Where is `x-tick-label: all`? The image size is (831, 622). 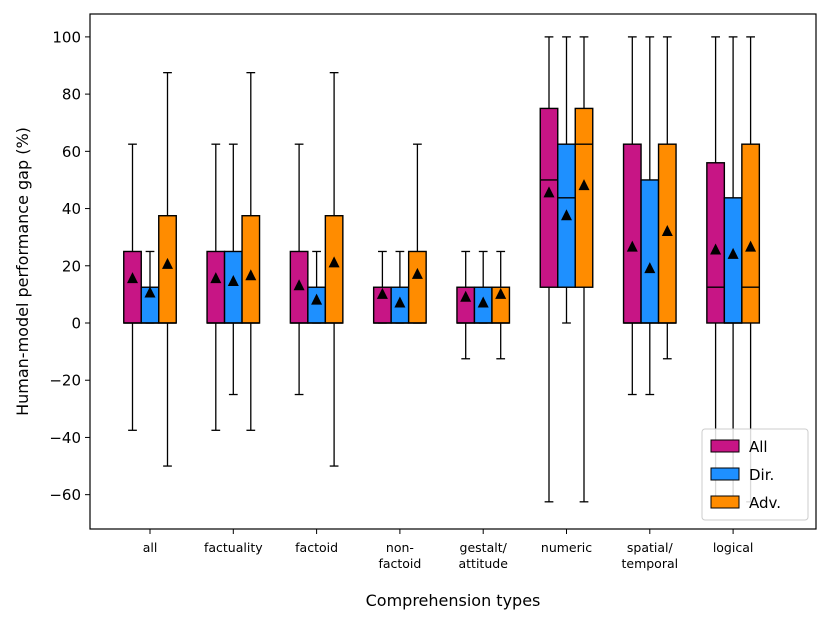
x-tick-label: all is located at coordinates (150, 547).